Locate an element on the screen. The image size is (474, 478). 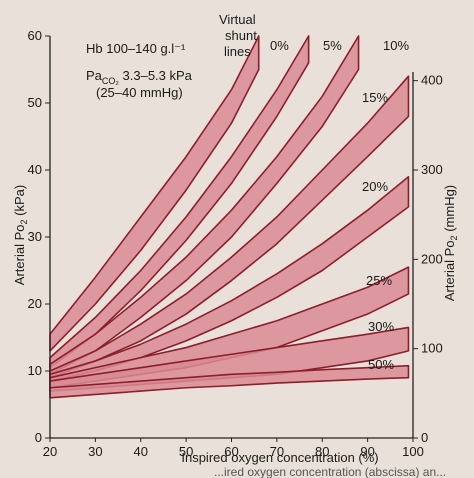
paco2-subscript: CO₂ is located at coordinates (111, 81).